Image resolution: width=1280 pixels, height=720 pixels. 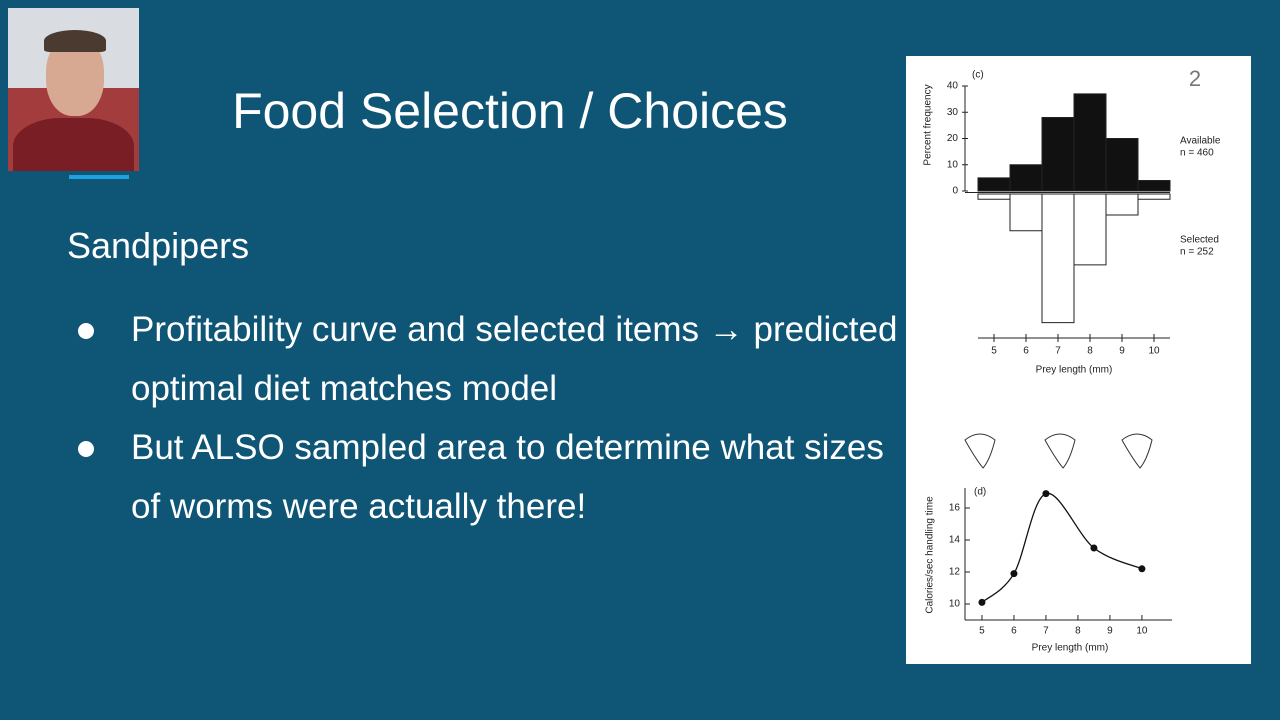 I want to click on slide-title: Food Selection / Choices, so click(x=510, y=111).